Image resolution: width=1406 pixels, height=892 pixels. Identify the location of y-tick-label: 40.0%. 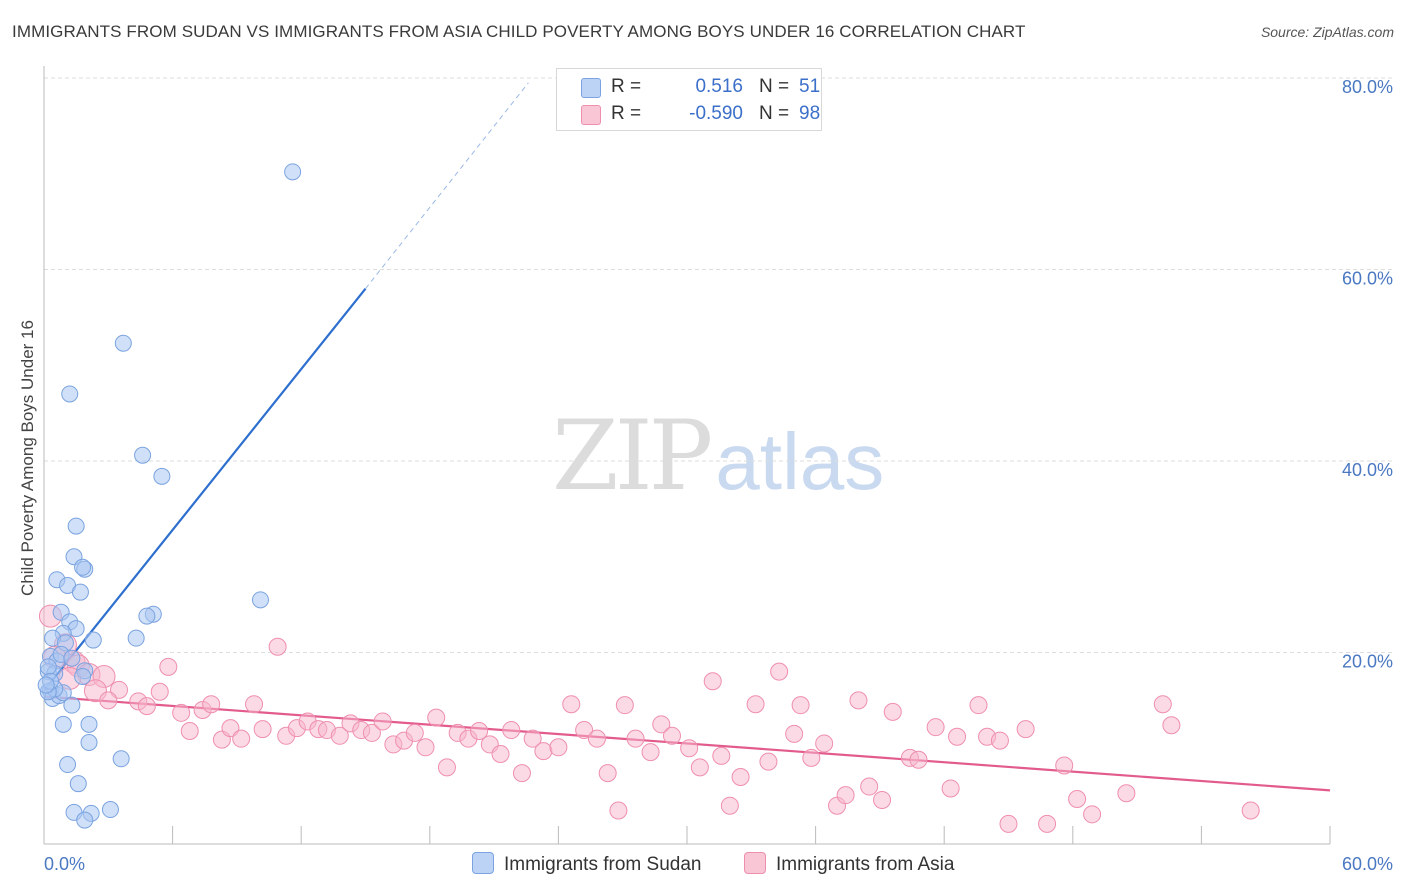
(1367, 470).